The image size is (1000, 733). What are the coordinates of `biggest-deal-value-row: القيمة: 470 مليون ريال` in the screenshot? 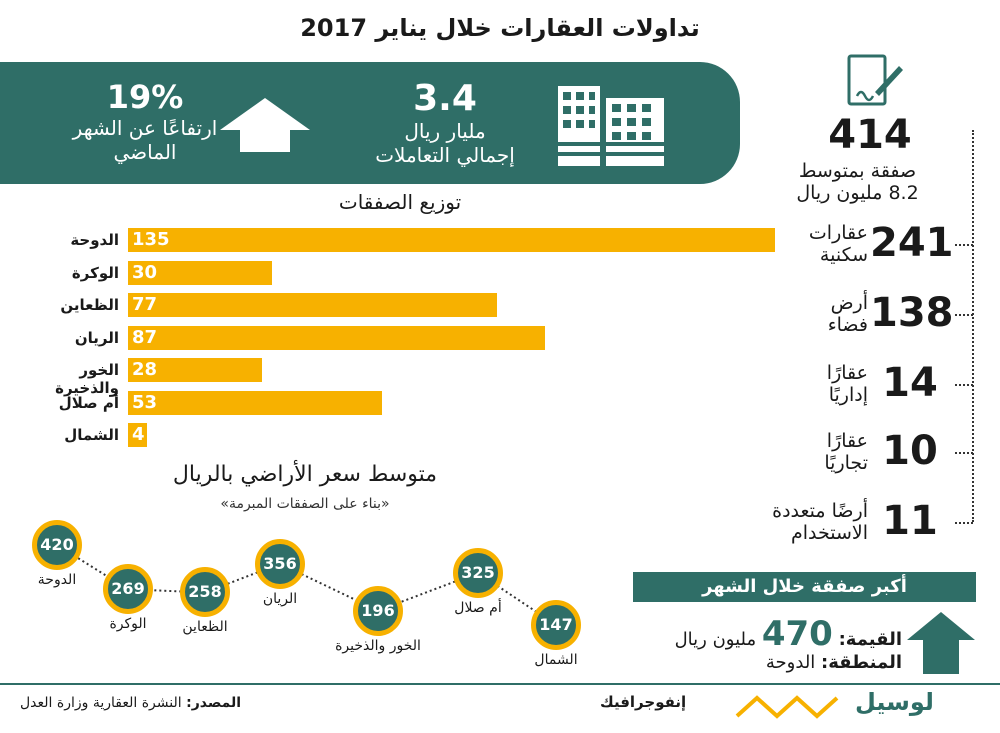 It's located at (761, 634).